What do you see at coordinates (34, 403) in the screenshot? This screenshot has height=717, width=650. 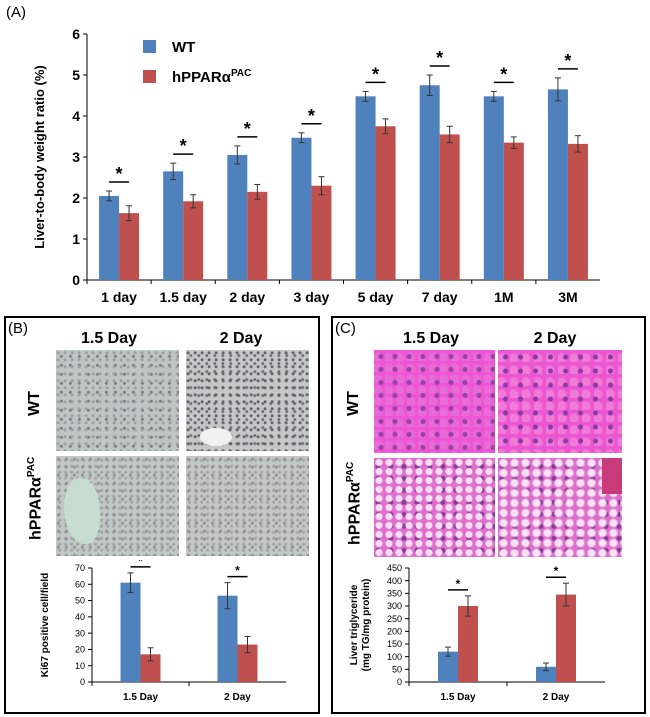 I see `panel-b-row-wt: WT` at bounding box center [34, 403].